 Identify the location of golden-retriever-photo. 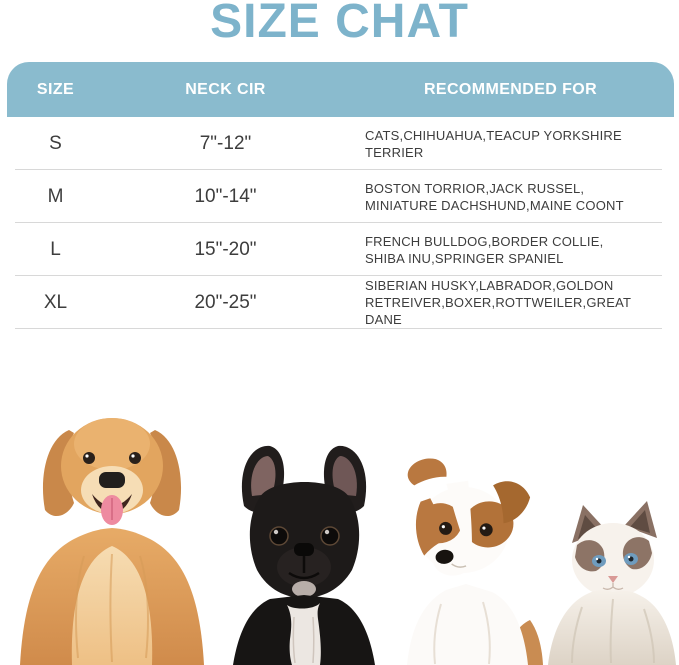
(112, 541).